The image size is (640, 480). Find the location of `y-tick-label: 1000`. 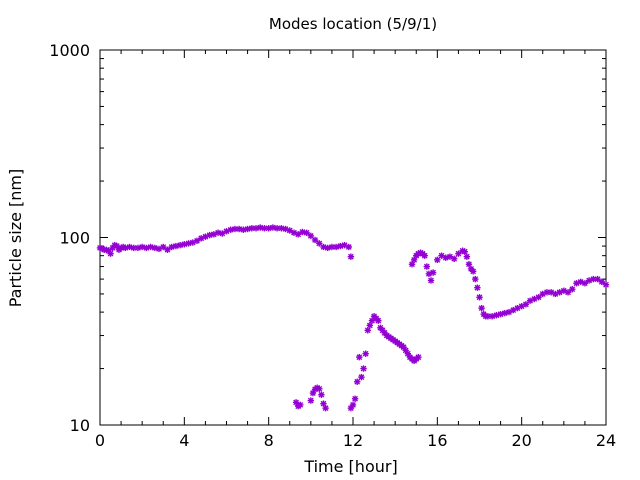

y-tick-label: 1000 is located at coordinates (69, 50).